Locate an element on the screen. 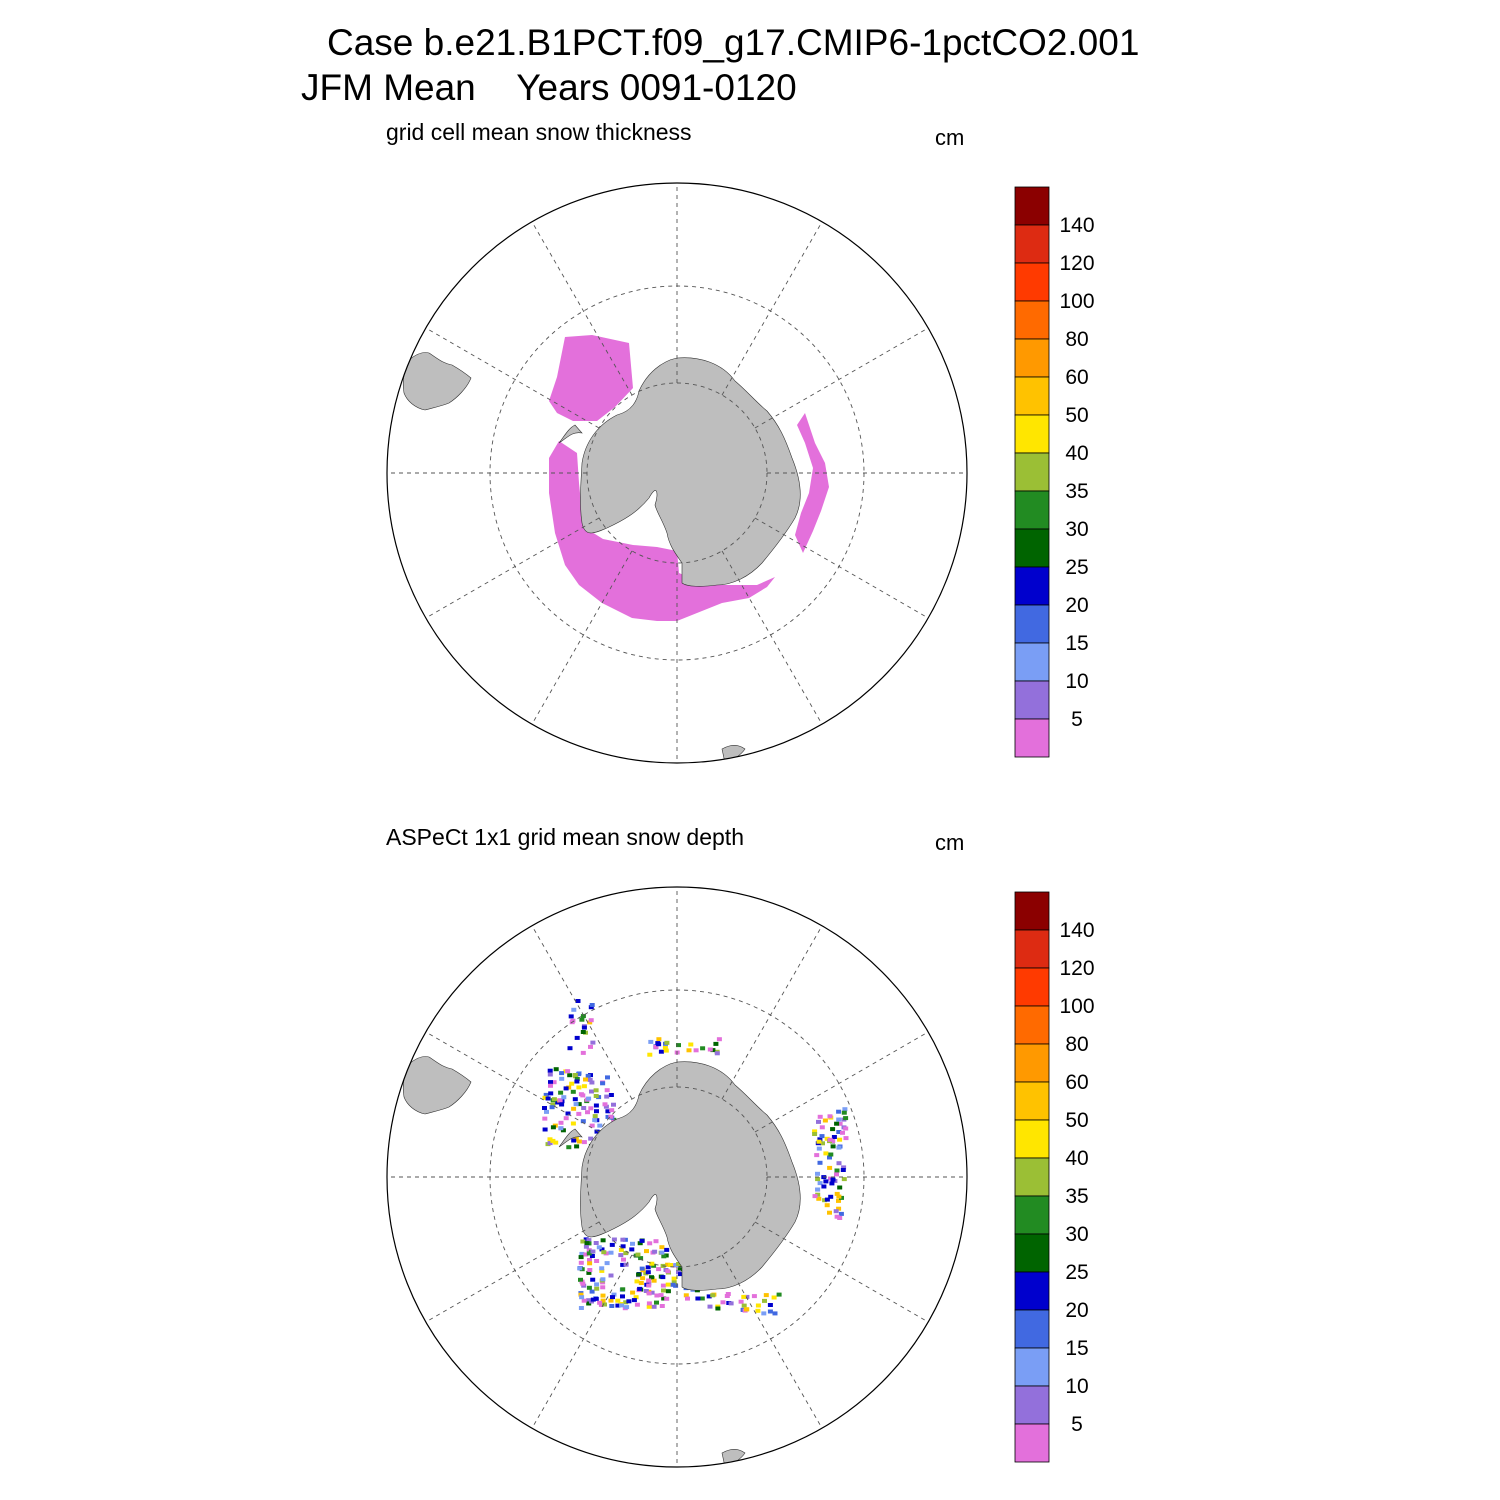  colorbar-tick-label: 20 is located at coordinates (1076, 1310).